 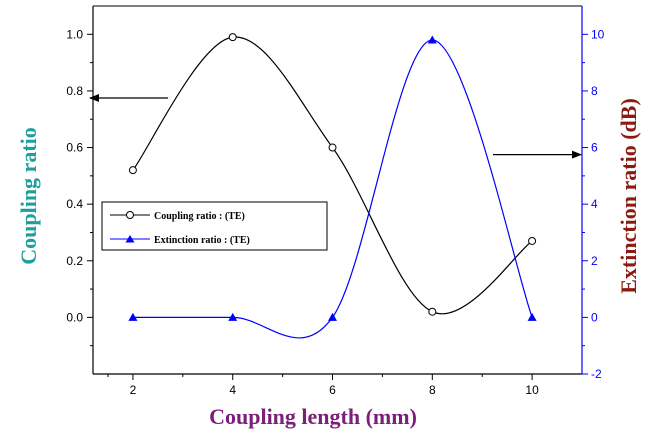 I want to click on y-right-tick-label: 8, so click(x=594, y=91).